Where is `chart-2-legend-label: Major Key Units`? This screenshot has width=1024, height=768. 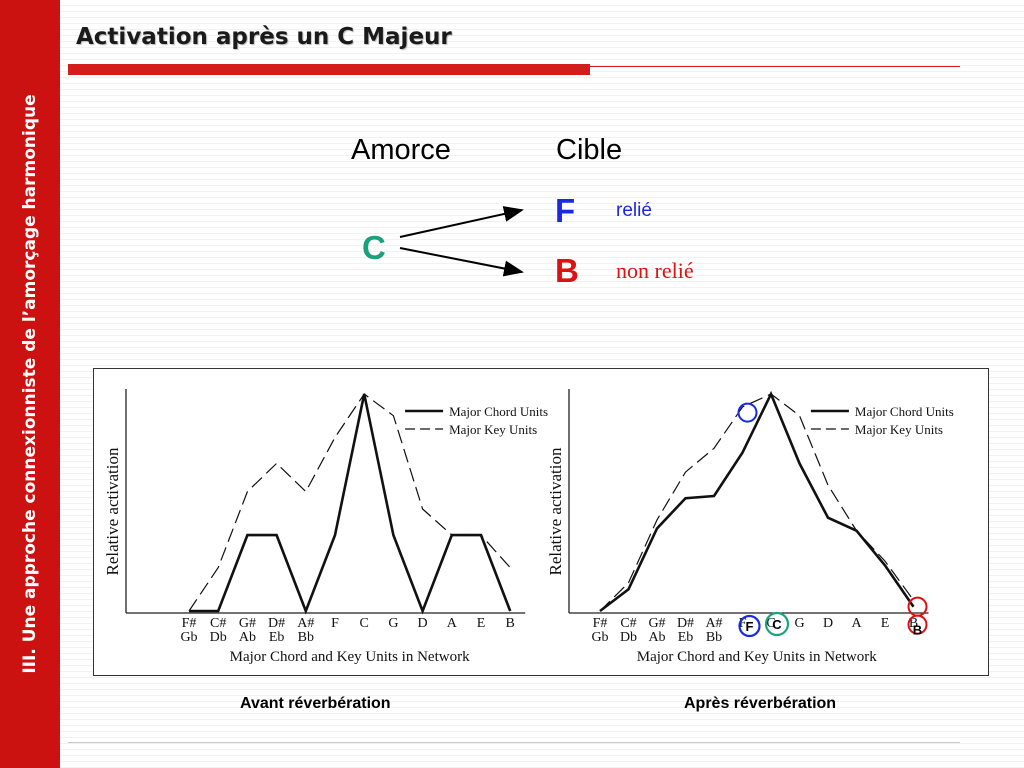 chart-2-legend-label: Major Key Units is located at coordinates (899, 429).